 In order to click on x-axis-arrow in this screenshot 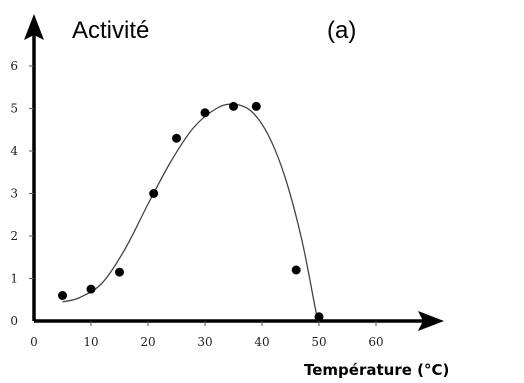, I will do `click(431, 321)`.